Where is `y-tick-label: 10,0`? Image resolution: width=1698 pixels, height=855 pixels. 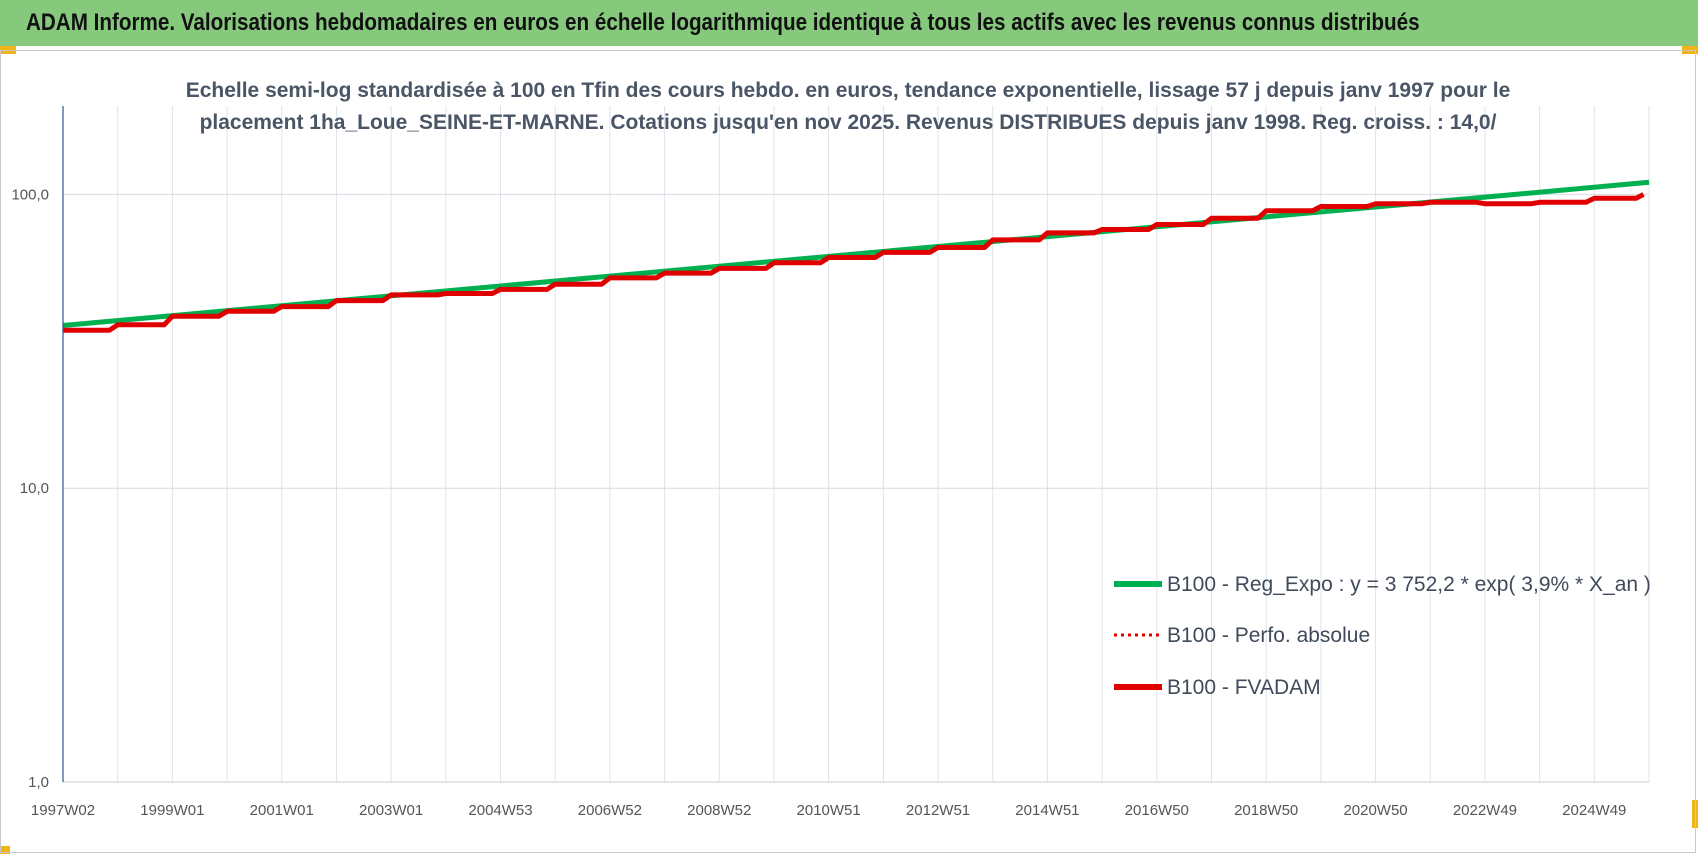
y-tick-label: 10,0 is located at coordinates (34, 488).